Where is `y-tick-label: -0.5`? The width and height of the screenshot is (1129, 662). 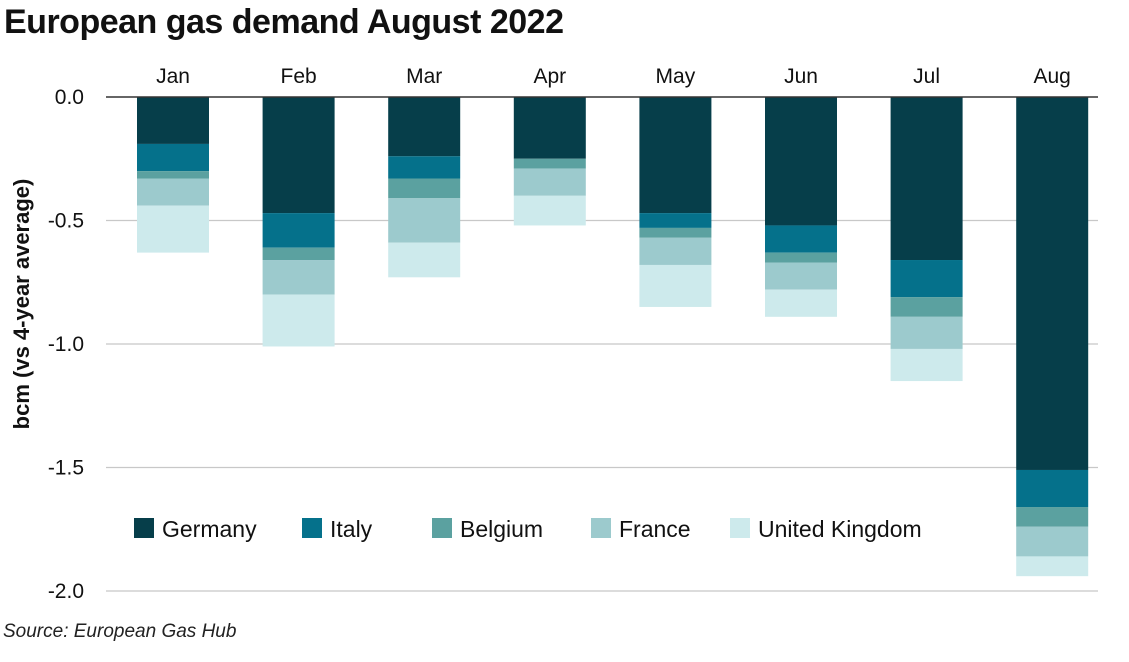 y-tick-label: -0.5 is located at coordinates (66, 221).